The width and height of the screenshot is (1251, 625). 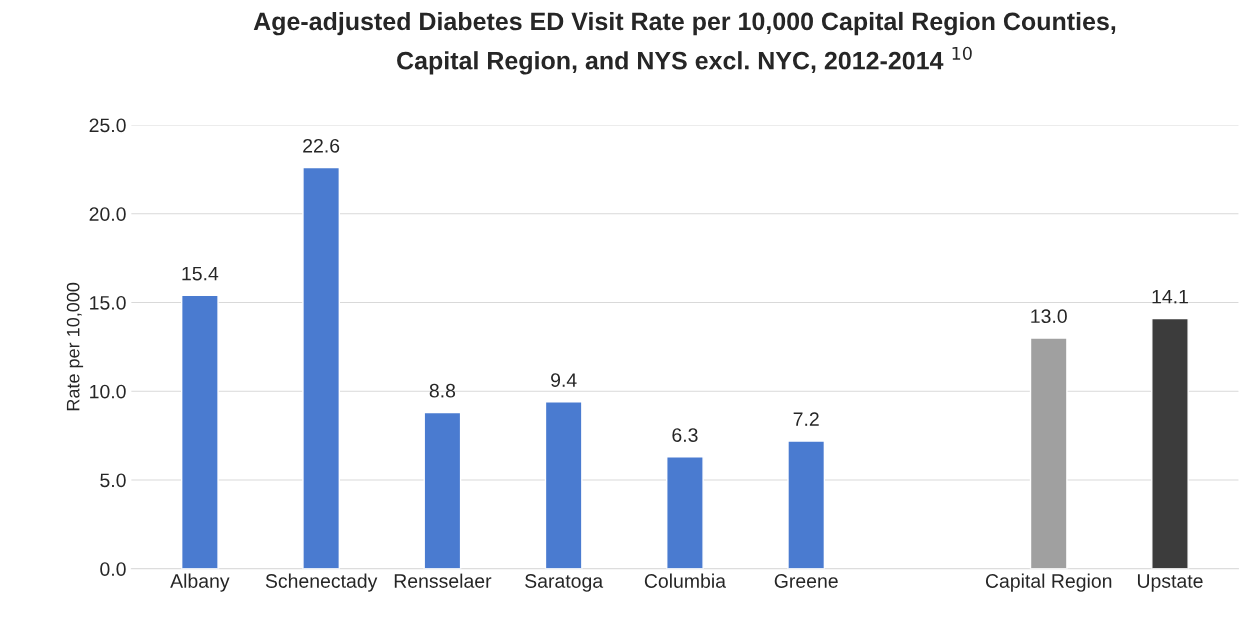 What do you see at coordinates (1170, 583) in the screenshot?
I see `x-tick-label: Upstate` at bounding box center [1170, 583].